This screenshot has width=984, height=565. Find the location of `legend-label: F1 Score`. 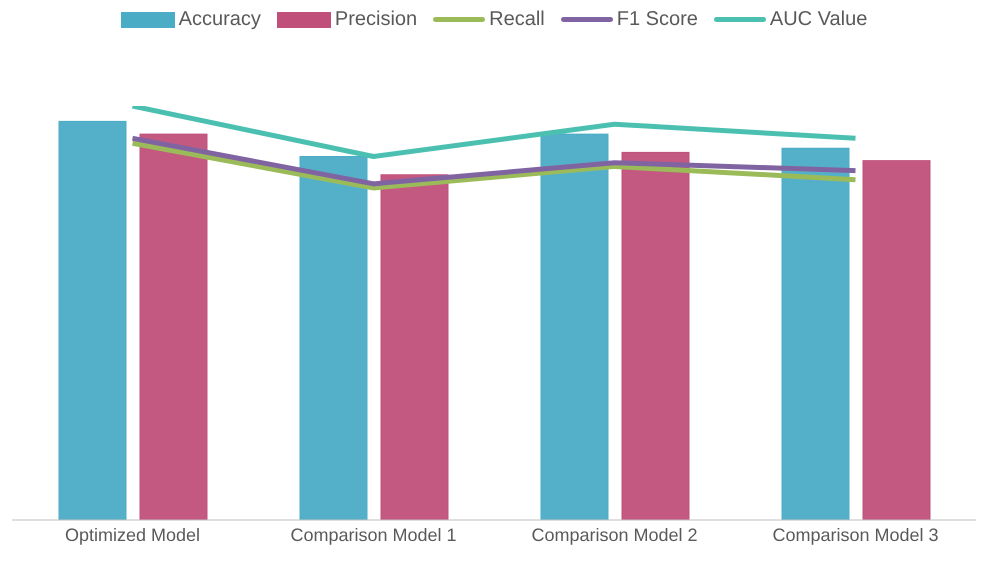

legend-label: F1 Score is located at coordinates (657, 19).